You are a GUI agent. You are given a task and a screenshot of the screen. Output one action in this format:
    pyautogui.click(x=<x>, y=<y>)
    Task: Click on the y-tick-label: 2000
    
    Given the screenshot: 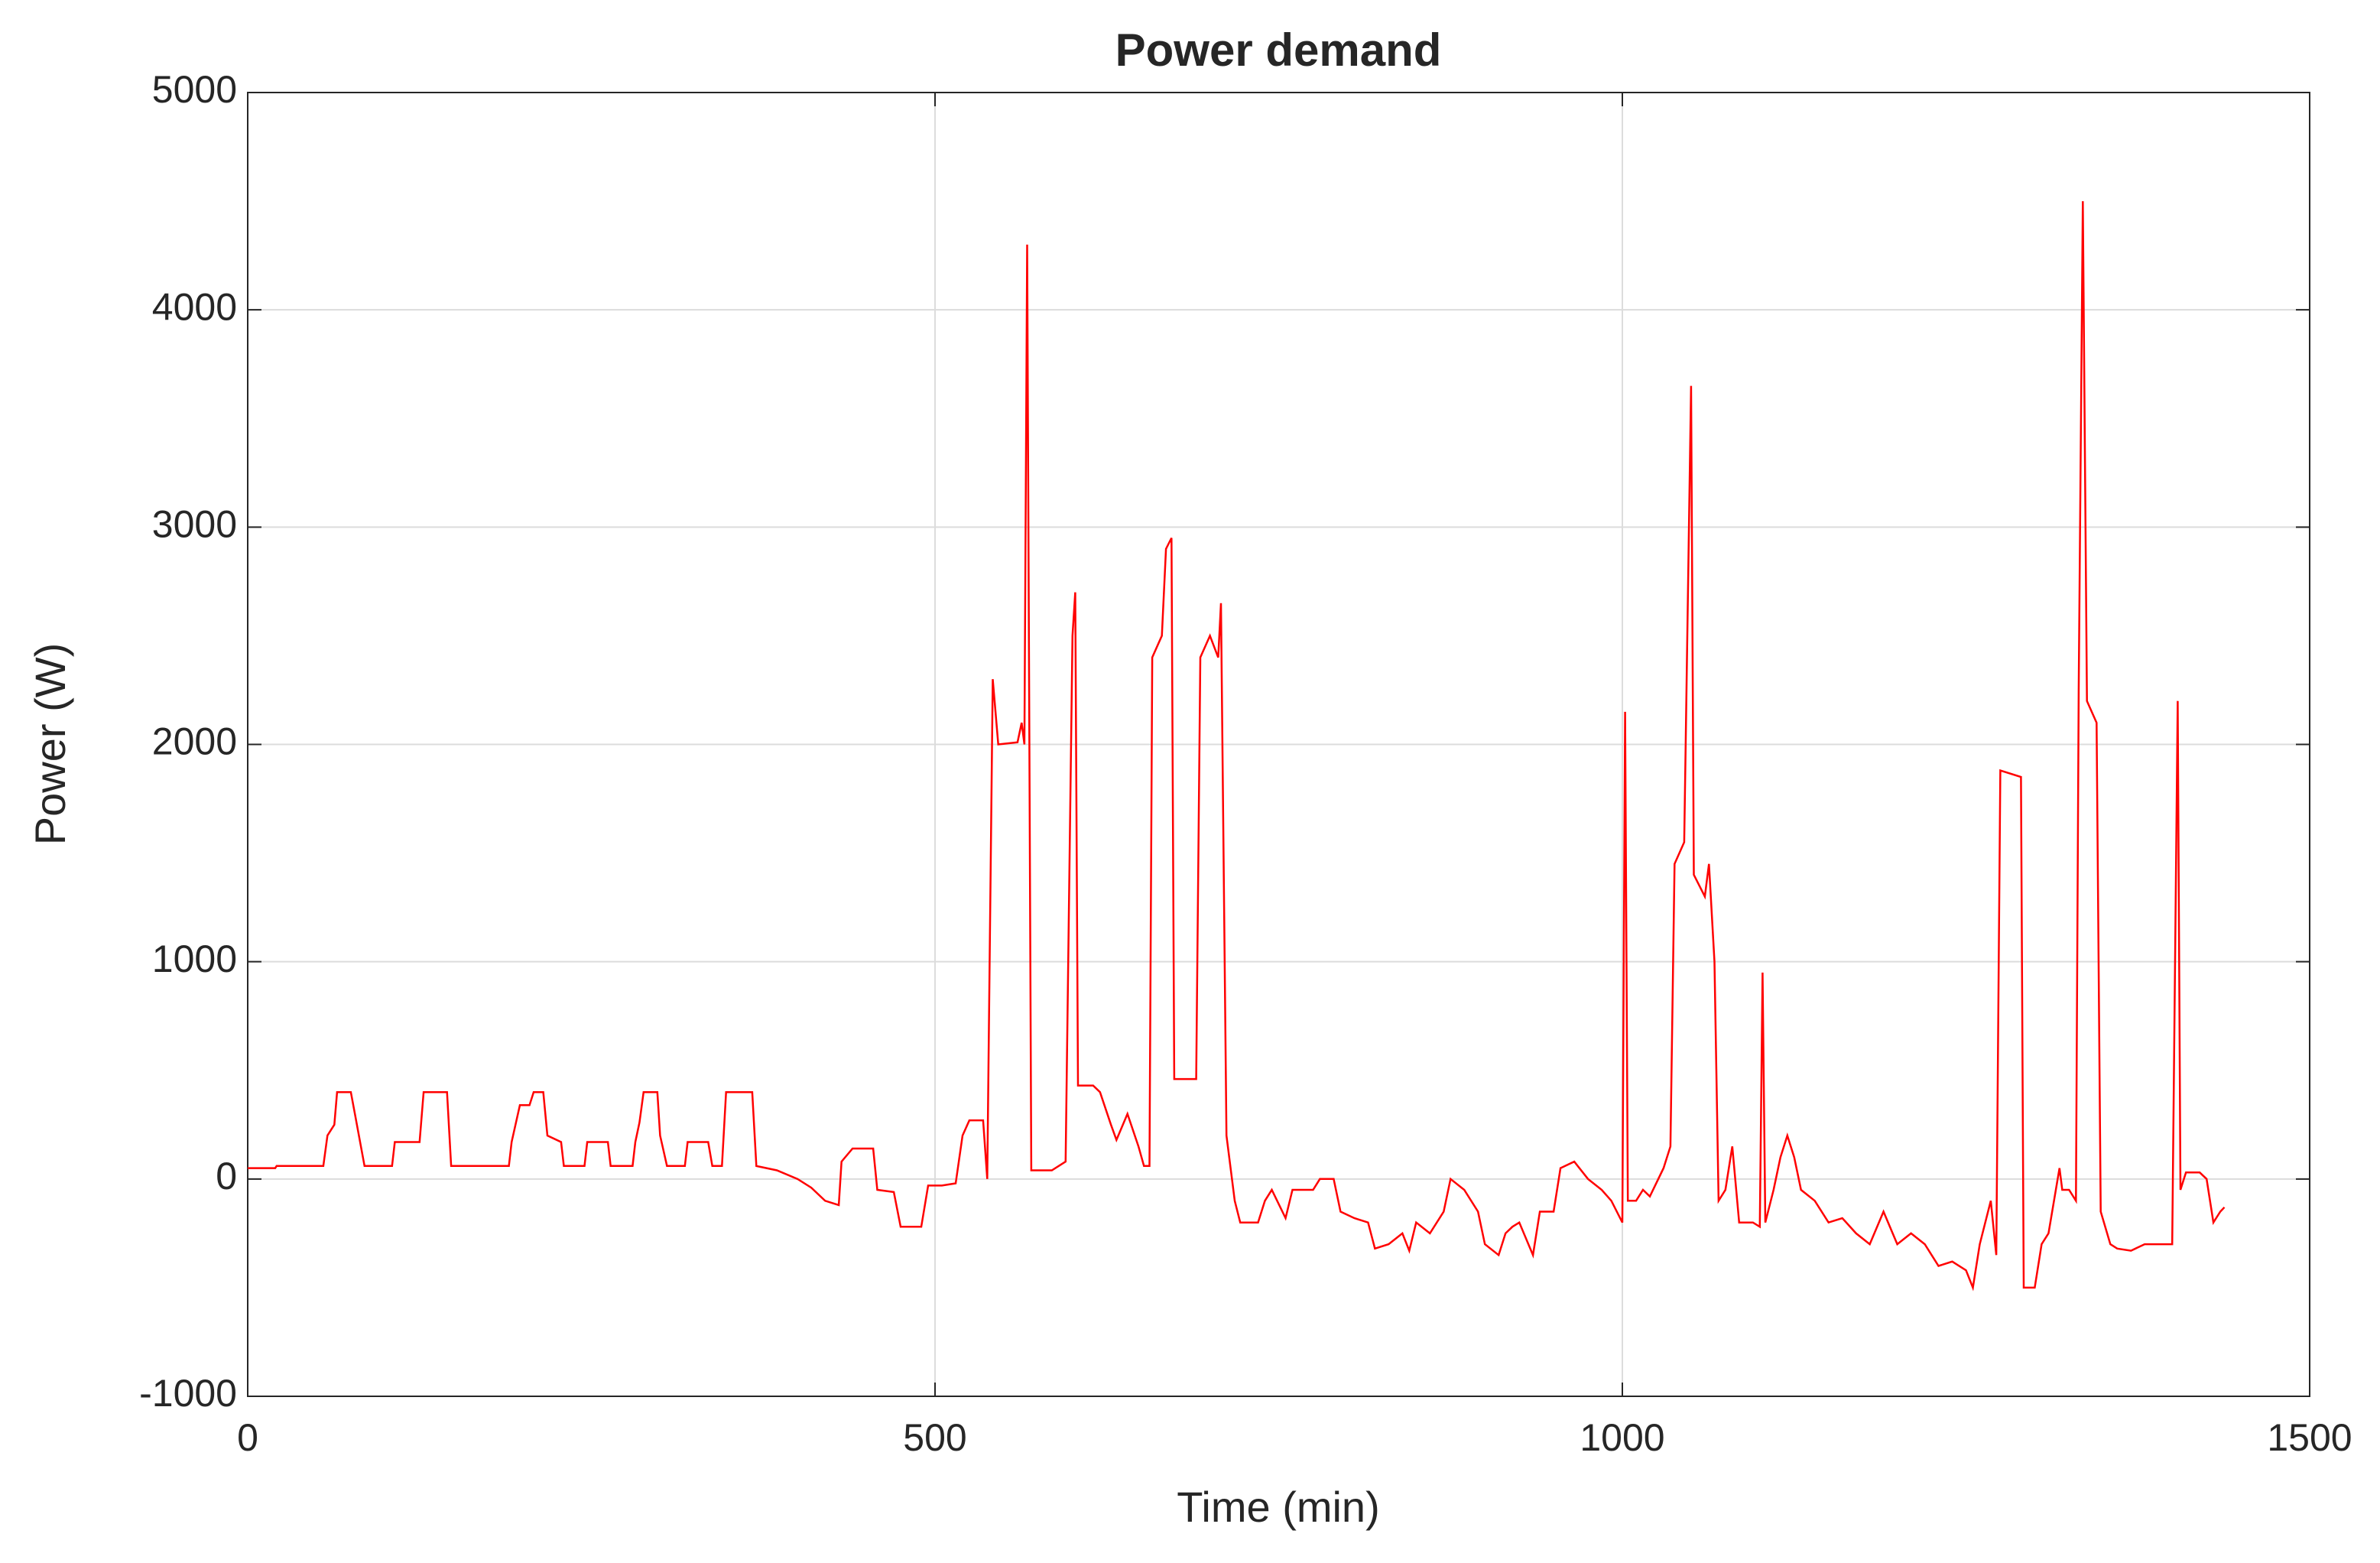 What is the action you would take?
    pyautogui.click(x=194, y=742)
    